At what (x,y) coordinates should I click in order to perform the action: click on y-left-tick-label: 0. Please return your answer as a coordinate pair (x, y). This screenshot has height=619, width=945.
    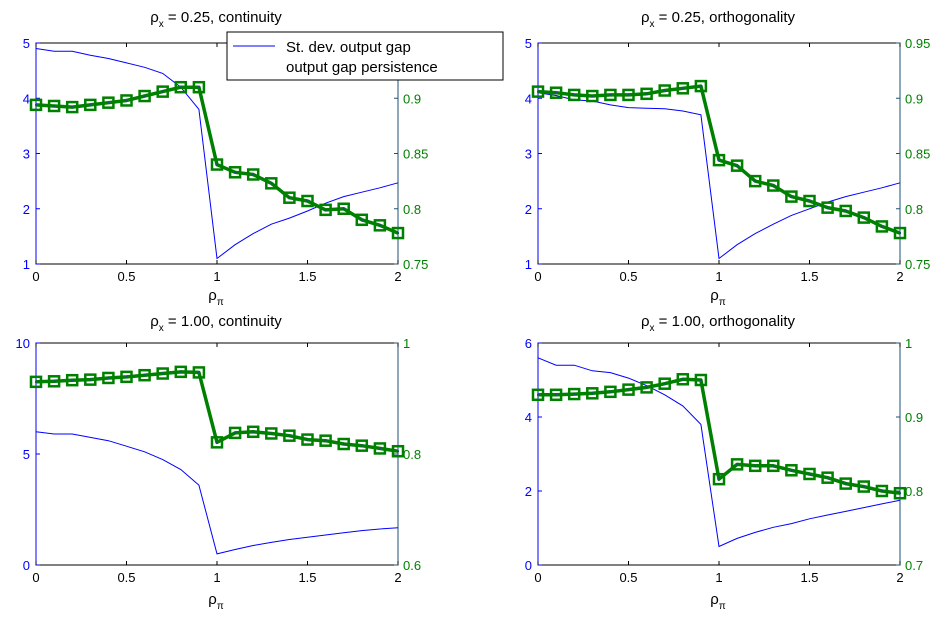
    Looking at the image, I should click on (26, 565).